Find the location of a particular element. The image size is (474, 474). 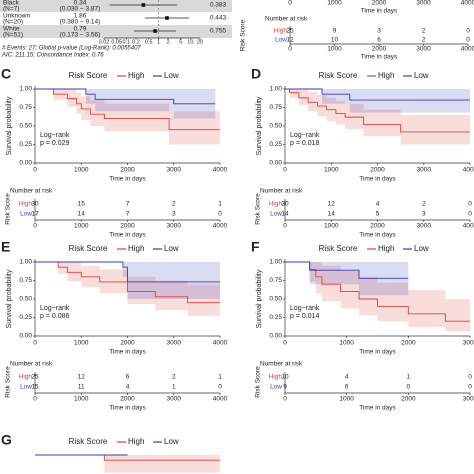

annotation: p = 0.014 is located at coordinates (304, 316).